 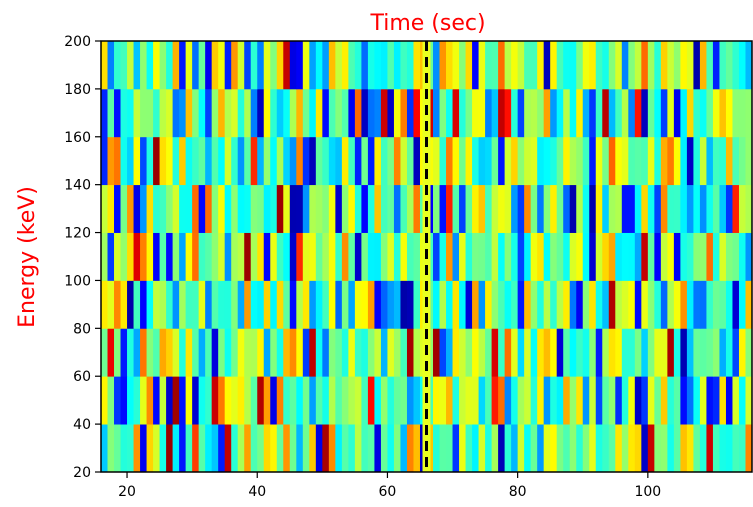 I want to click on y-tick-label: 180, so click(x=77, y=90).